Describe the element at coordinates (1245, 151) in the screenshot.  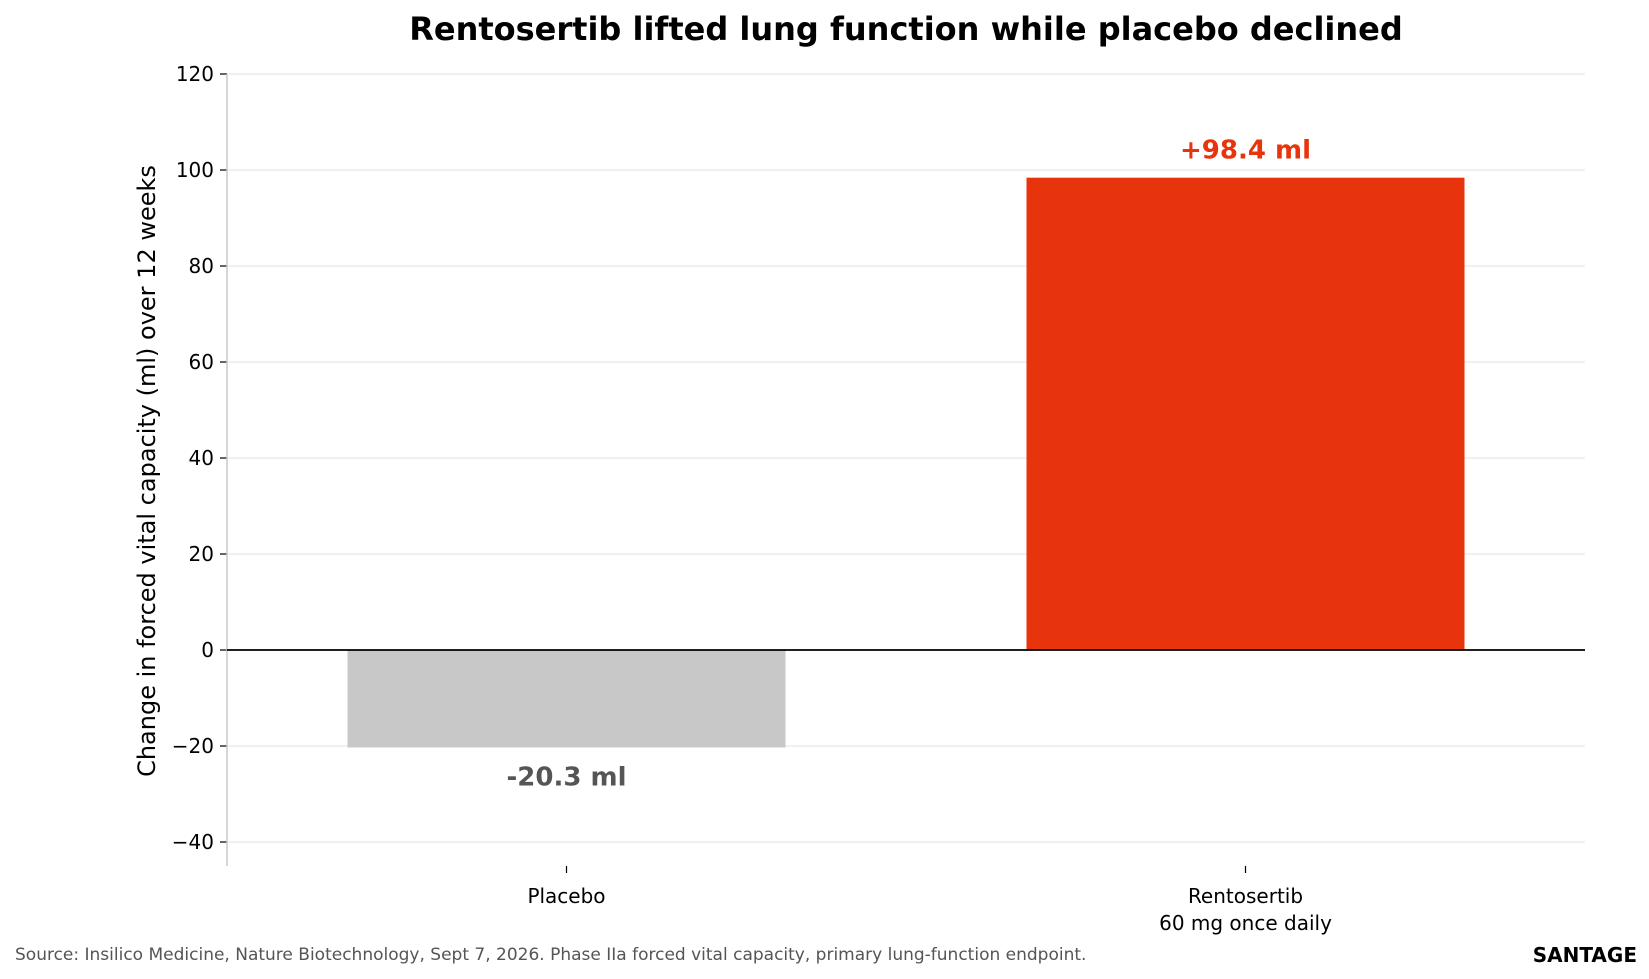
I see `data-label-1: +98.4 ml` at that location.